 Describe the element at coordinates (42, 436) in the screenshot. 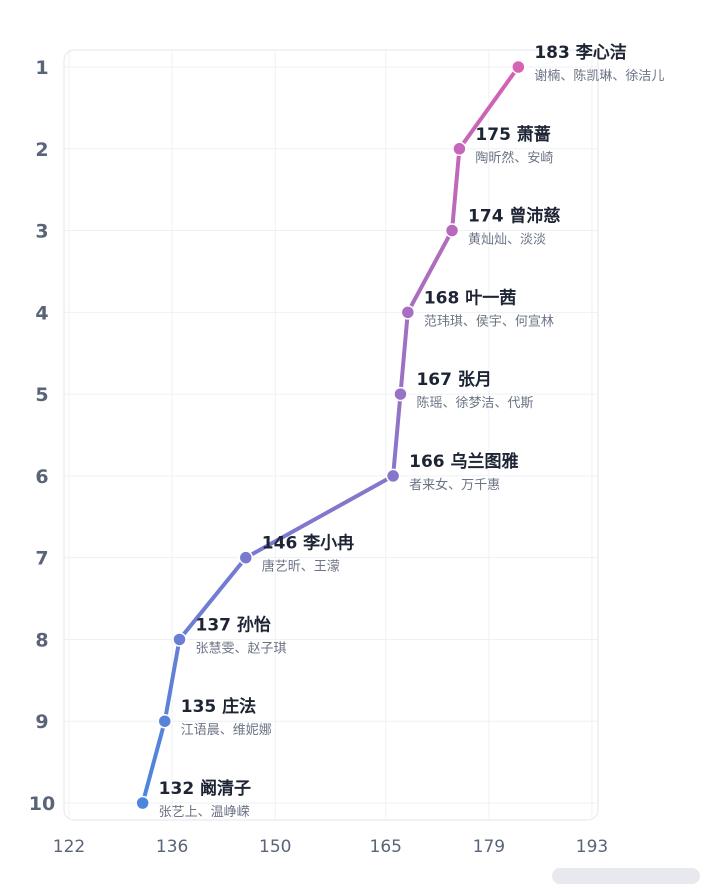

I see `y-axis: 1 2 3 4 5 6 7 8 9 10` at that location.